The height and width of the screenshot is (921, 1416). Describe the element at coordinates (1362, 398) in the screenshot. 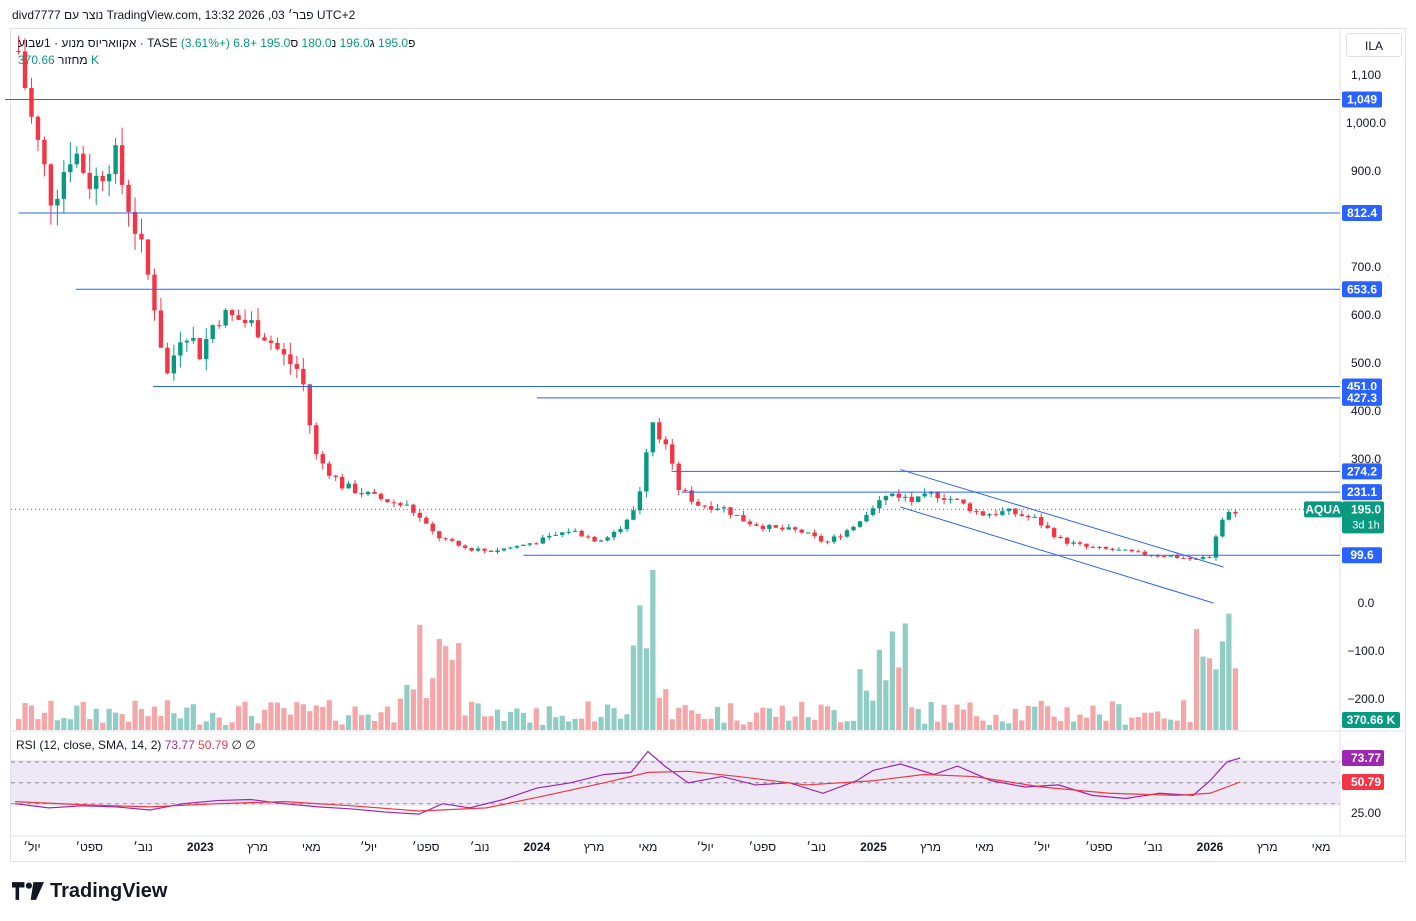

I see `level-price-label: 427.3` at that location.